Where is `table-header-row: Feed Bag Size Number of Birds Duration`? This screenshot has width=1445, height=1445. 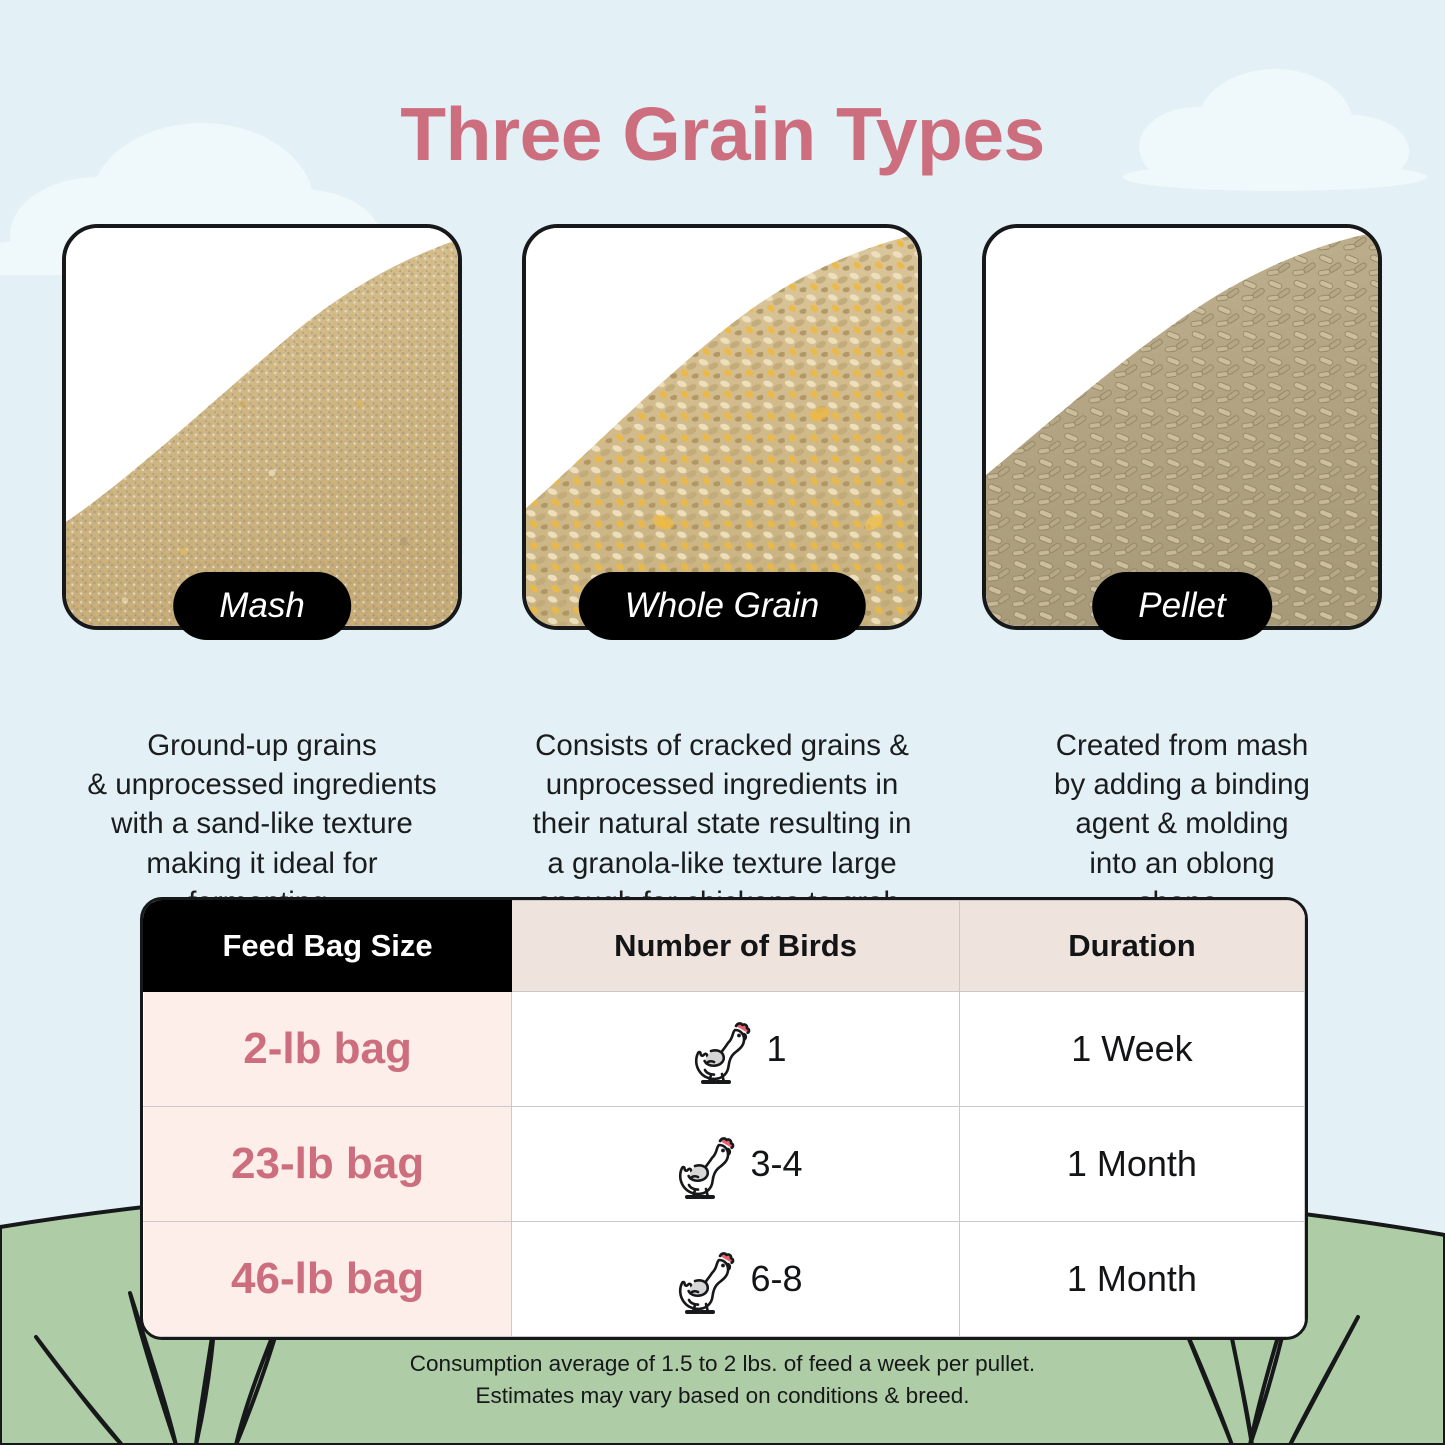 table-header-row: Feed Bag Size Number of Birds Duration is located at coordinates (724, 946).